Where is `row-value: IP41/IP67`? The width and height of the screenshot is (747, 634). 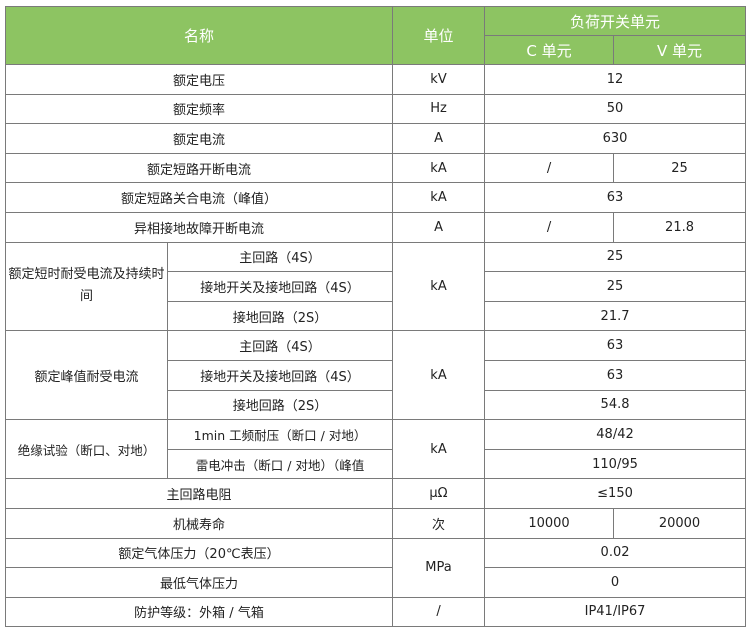 row-value: IP41/IP67 is located at coordinates (615, 612).